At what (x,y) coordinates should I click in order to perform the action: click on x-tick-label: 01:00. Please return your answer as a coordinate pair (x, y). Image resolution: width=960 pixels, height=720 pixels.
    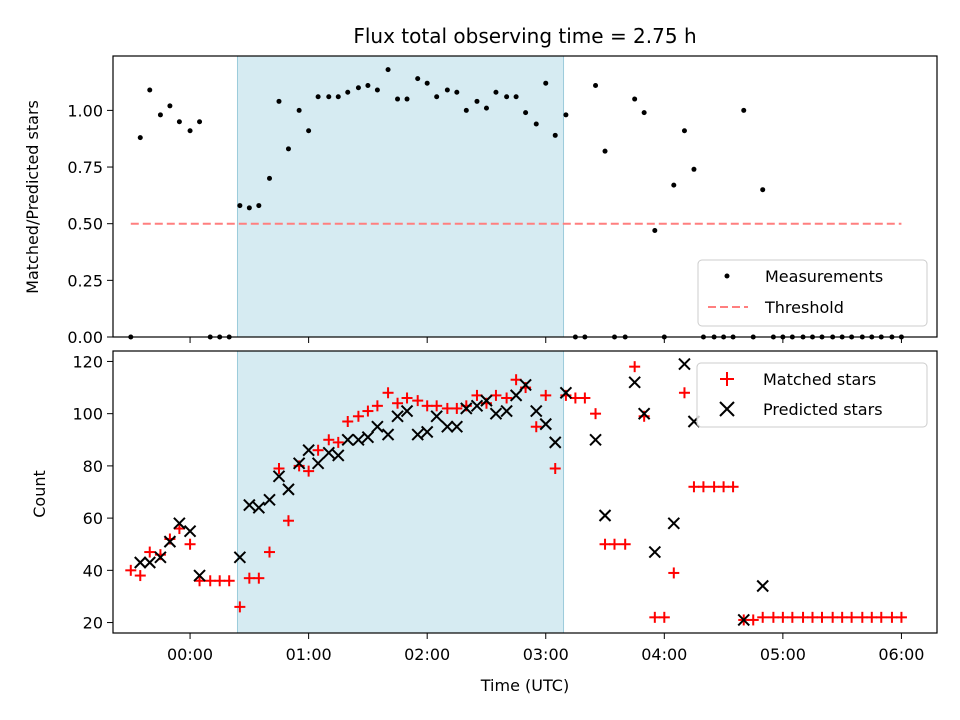
    Looking at the image, I should click on (309, 654).